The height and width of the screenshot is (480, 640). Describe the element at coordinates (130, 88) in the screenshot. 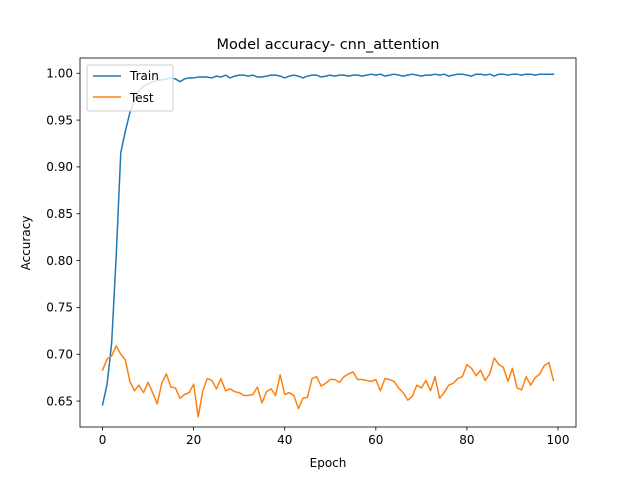

I see `legend: Train Test` at that location.